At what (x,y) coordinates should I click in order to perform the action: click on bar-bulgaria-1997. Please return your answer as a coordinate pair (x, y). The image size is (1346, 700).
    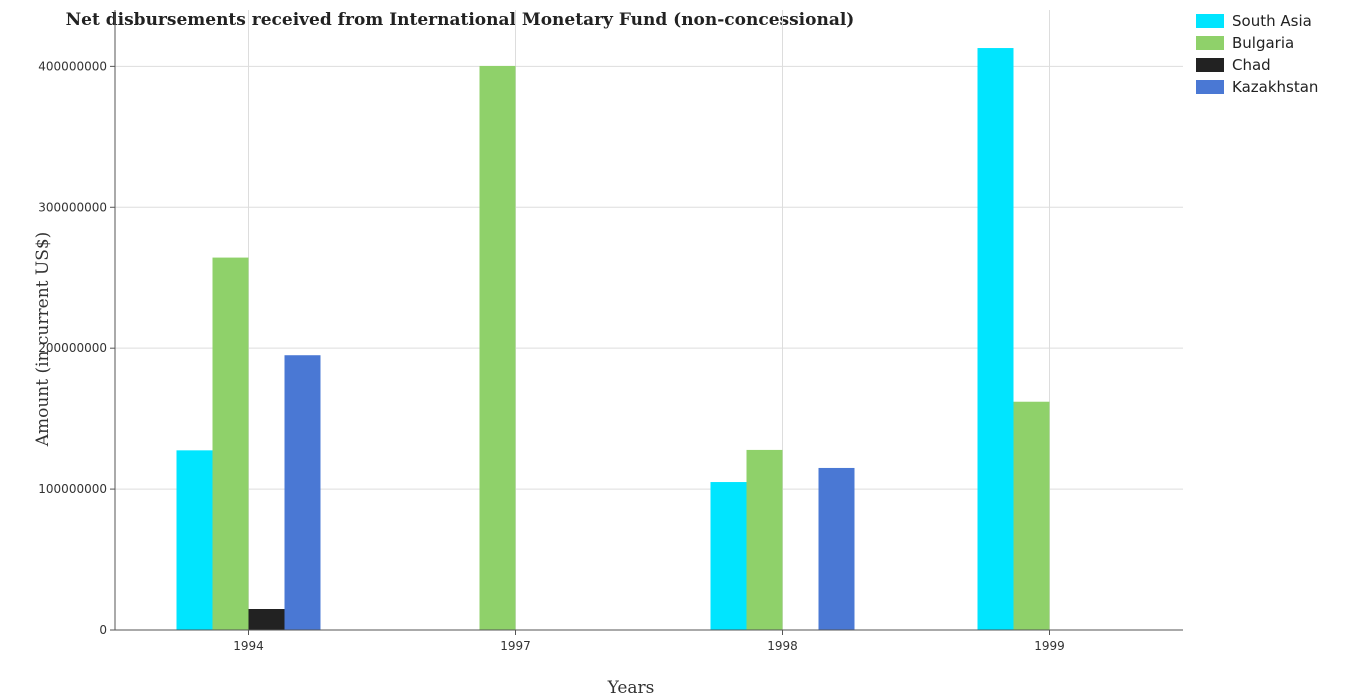
    Looking at the image, I should click on (497, 347).